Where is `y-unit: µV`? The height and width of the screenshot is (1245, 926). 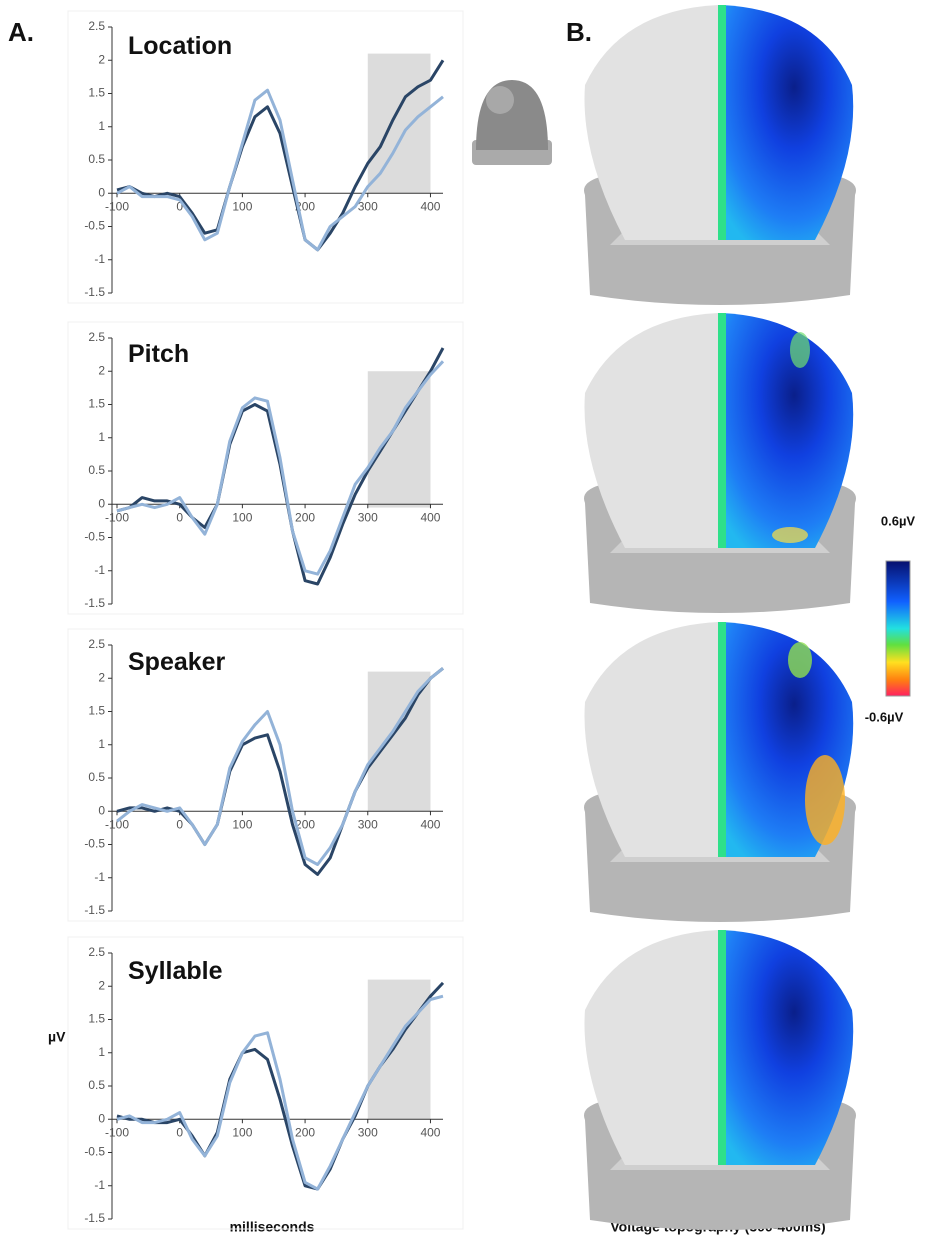 y-unit: µV is located at coordinates (57, 1037).